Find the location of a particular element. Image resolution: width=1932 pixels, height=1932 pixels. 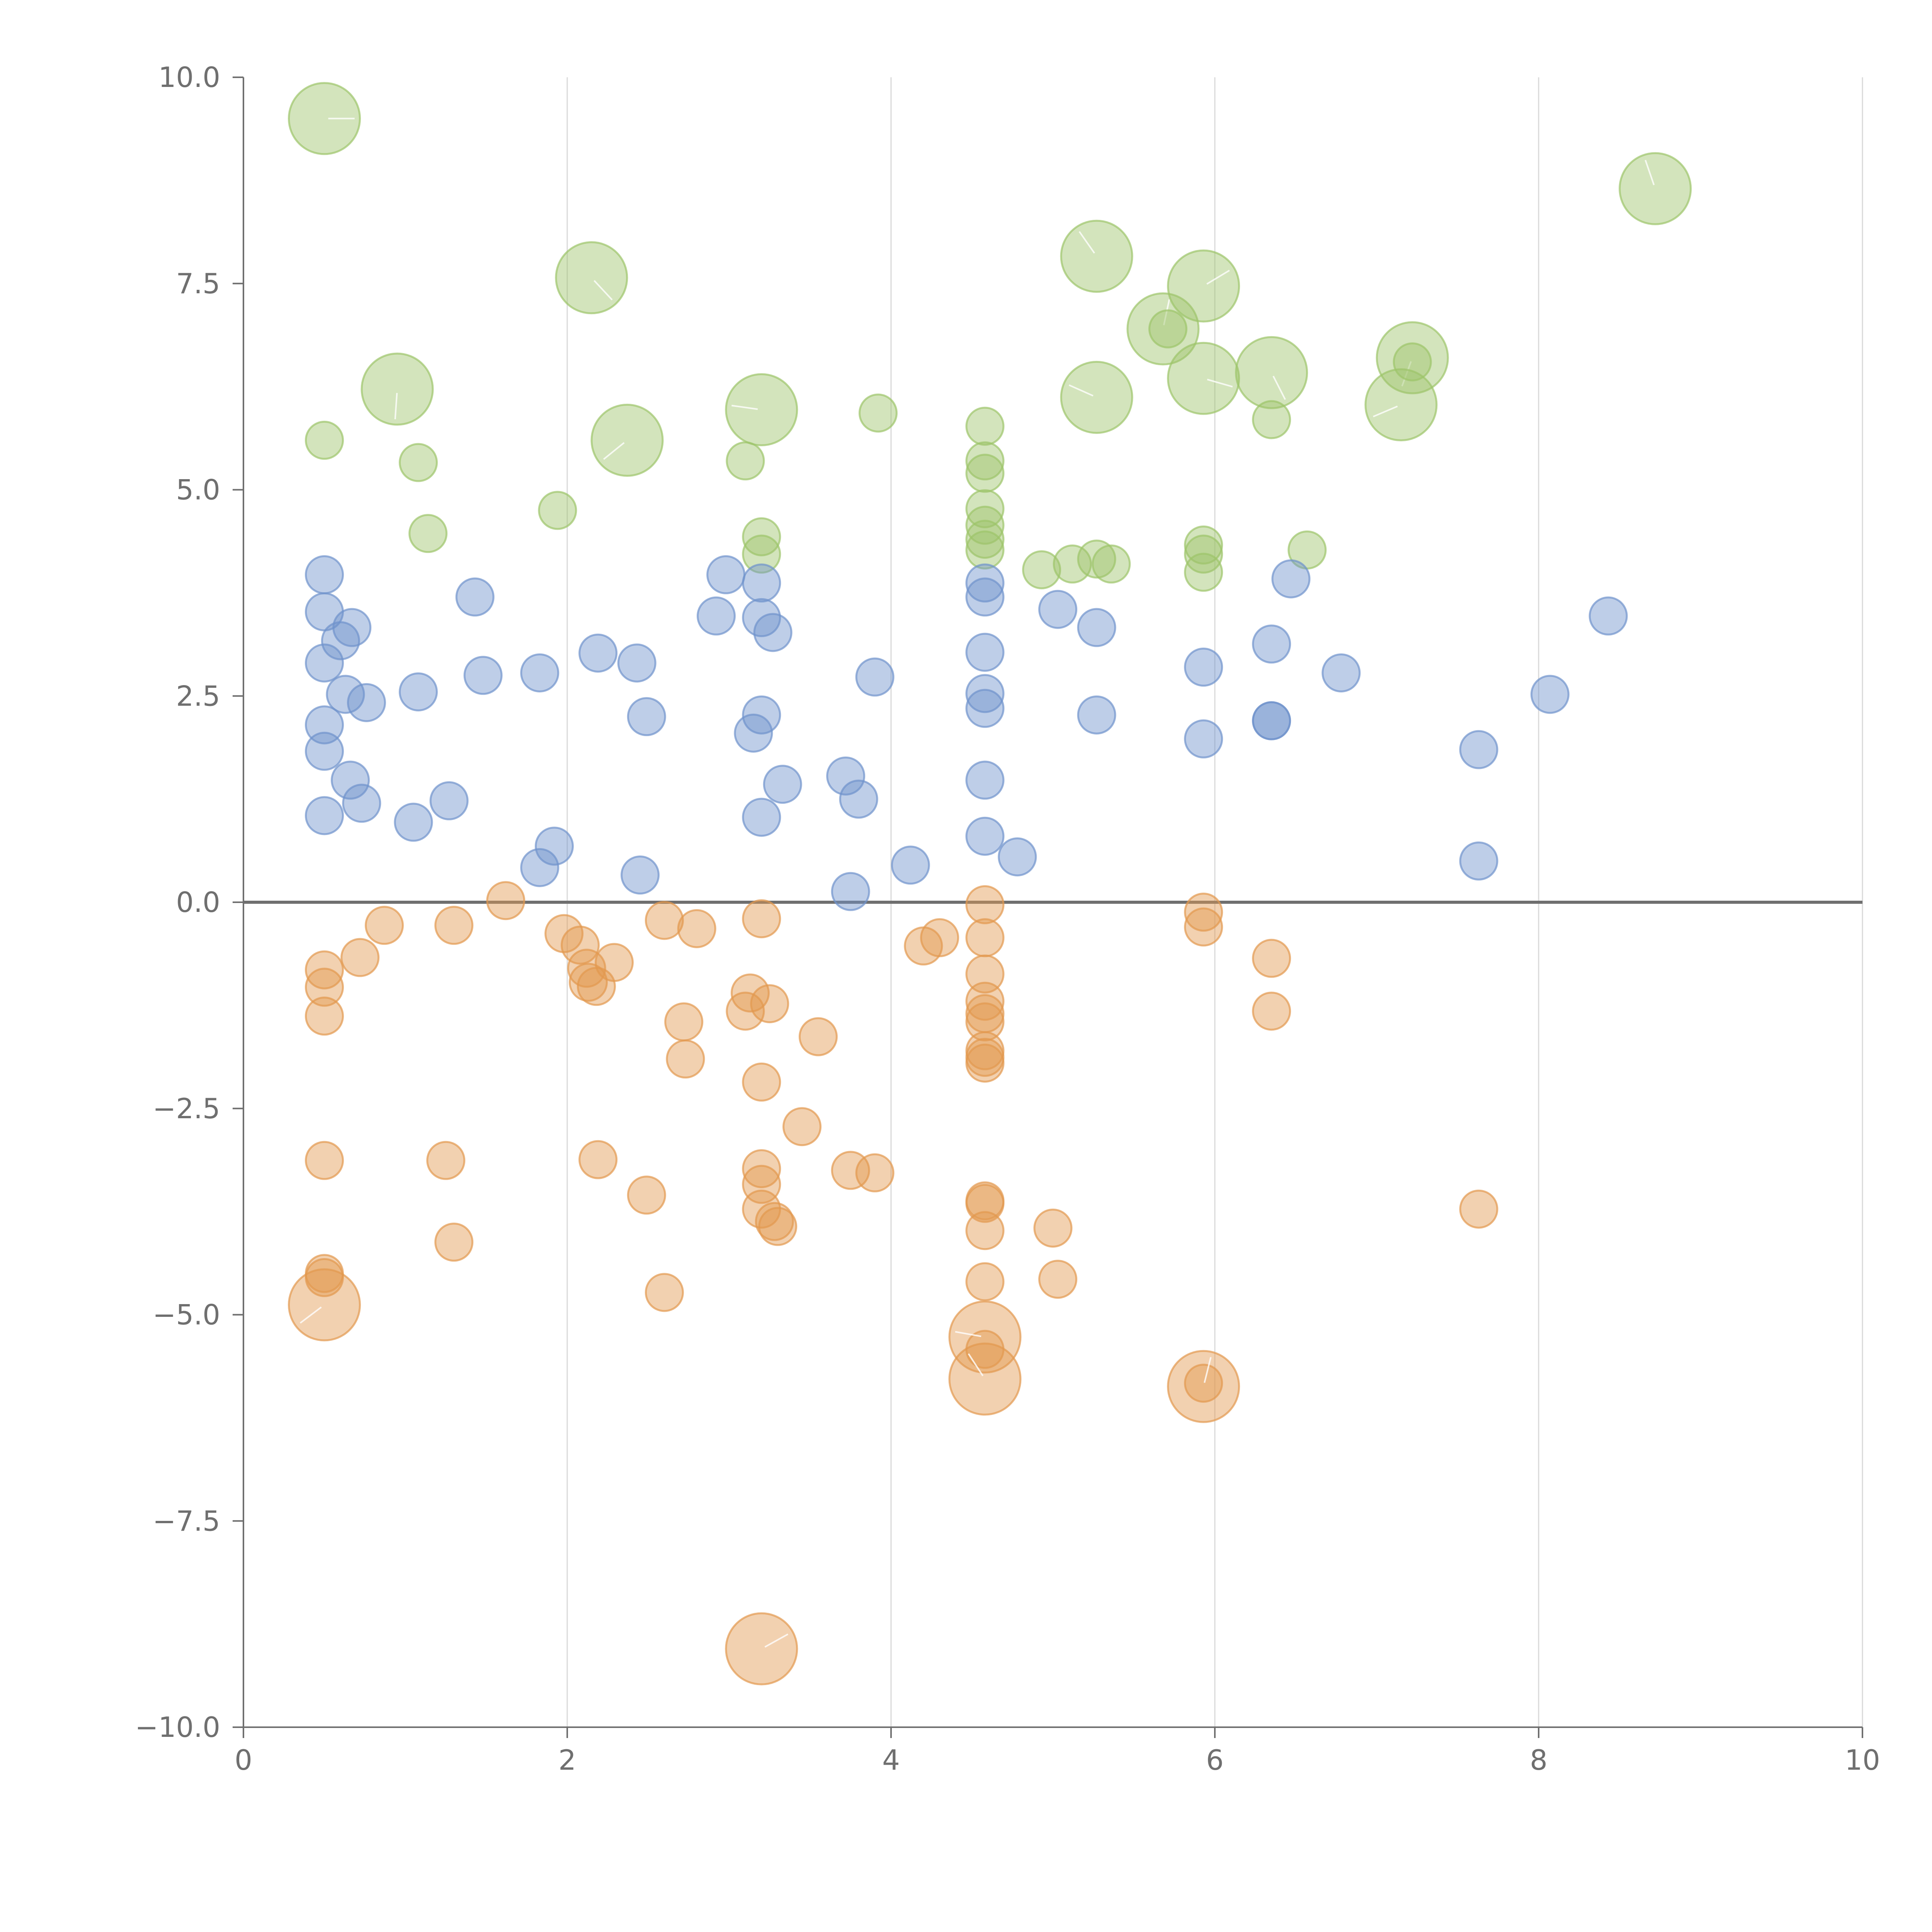

x-tick-label-2: 4 is located at coordinates (891, 1760).